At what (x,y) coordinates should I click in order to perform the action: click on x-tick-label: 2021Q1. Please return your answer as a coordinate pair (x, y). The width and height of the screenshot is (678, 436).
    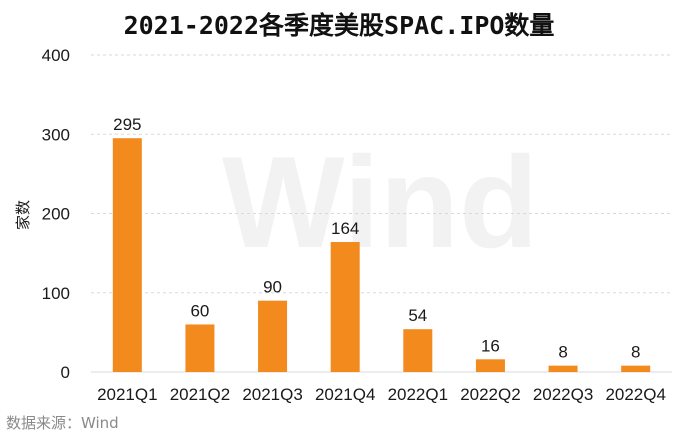
    Looking at the image, I should click on (127, 394).